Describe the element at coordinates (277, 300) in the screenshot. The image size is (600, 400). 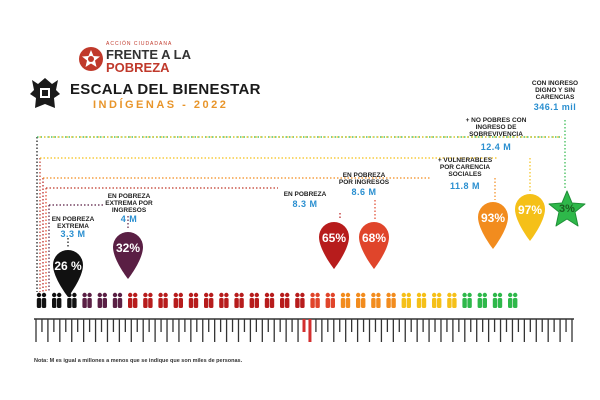
I see `people-row` at that location.